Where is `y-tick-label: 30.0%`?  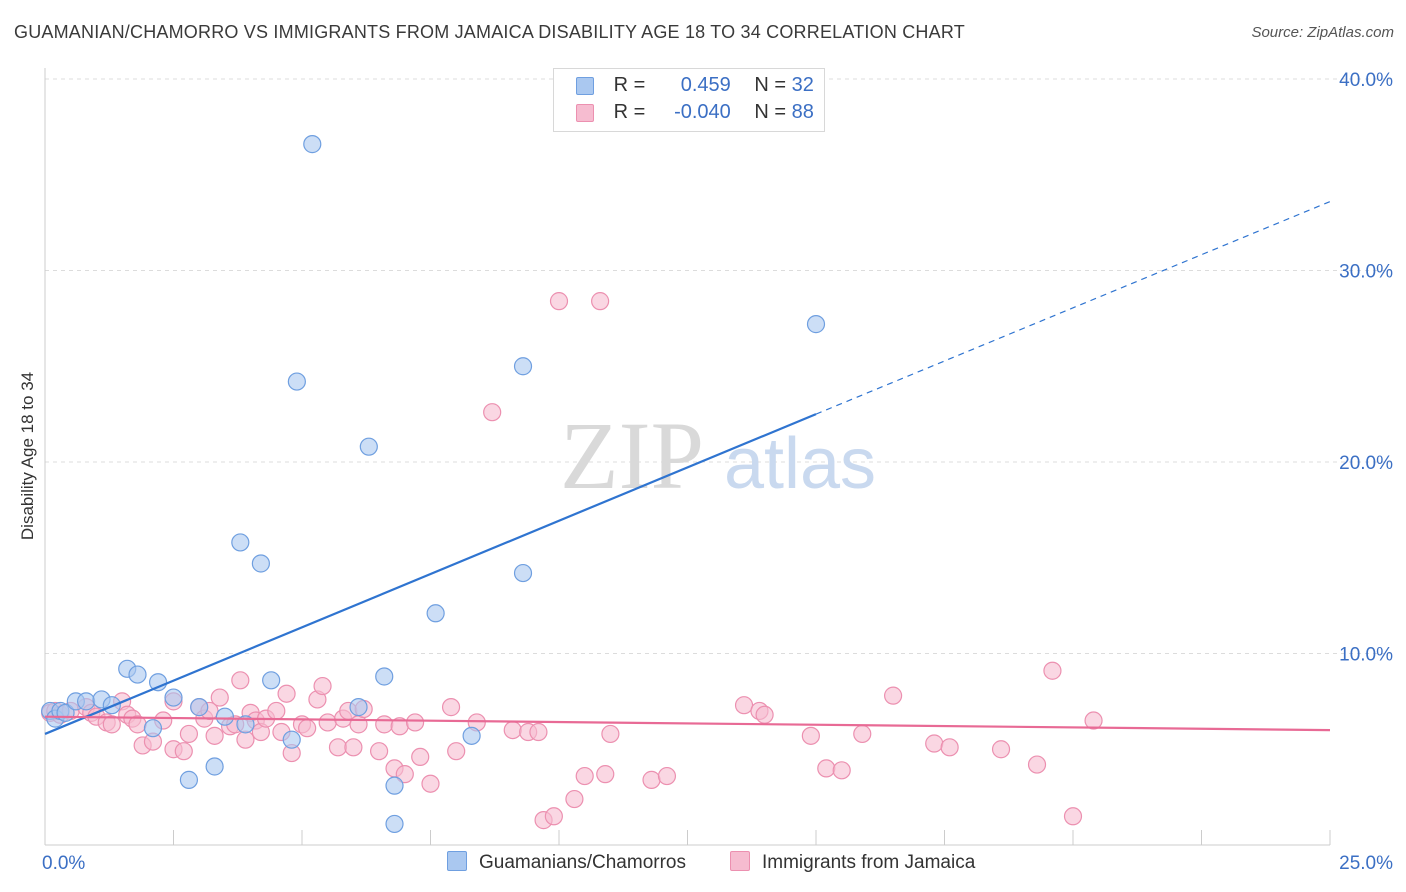
y-tick-label: 30.0% is located at coordinates (1366, 272).